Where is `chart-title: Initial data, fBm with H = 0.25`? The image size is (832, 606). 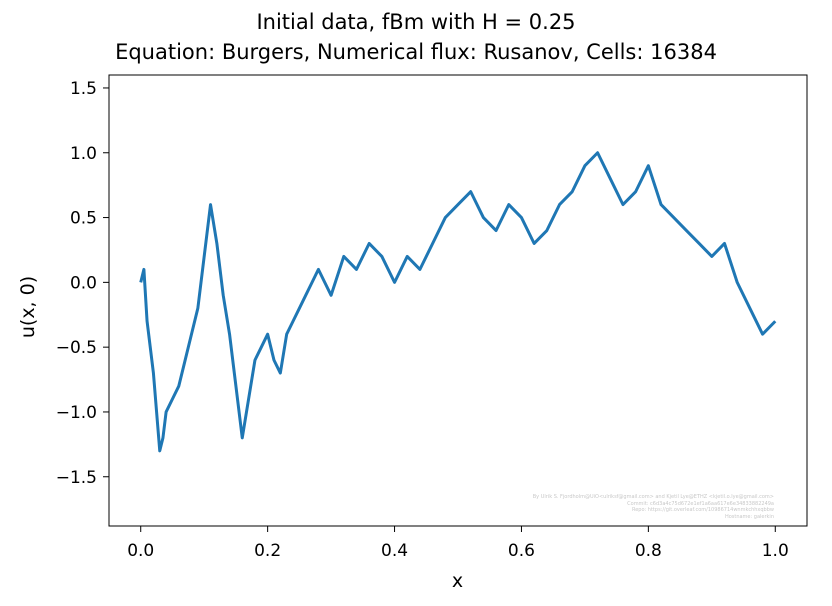
chart-title: Initial data, fBm with H = 0.25 is located at coordinates (416, 22).